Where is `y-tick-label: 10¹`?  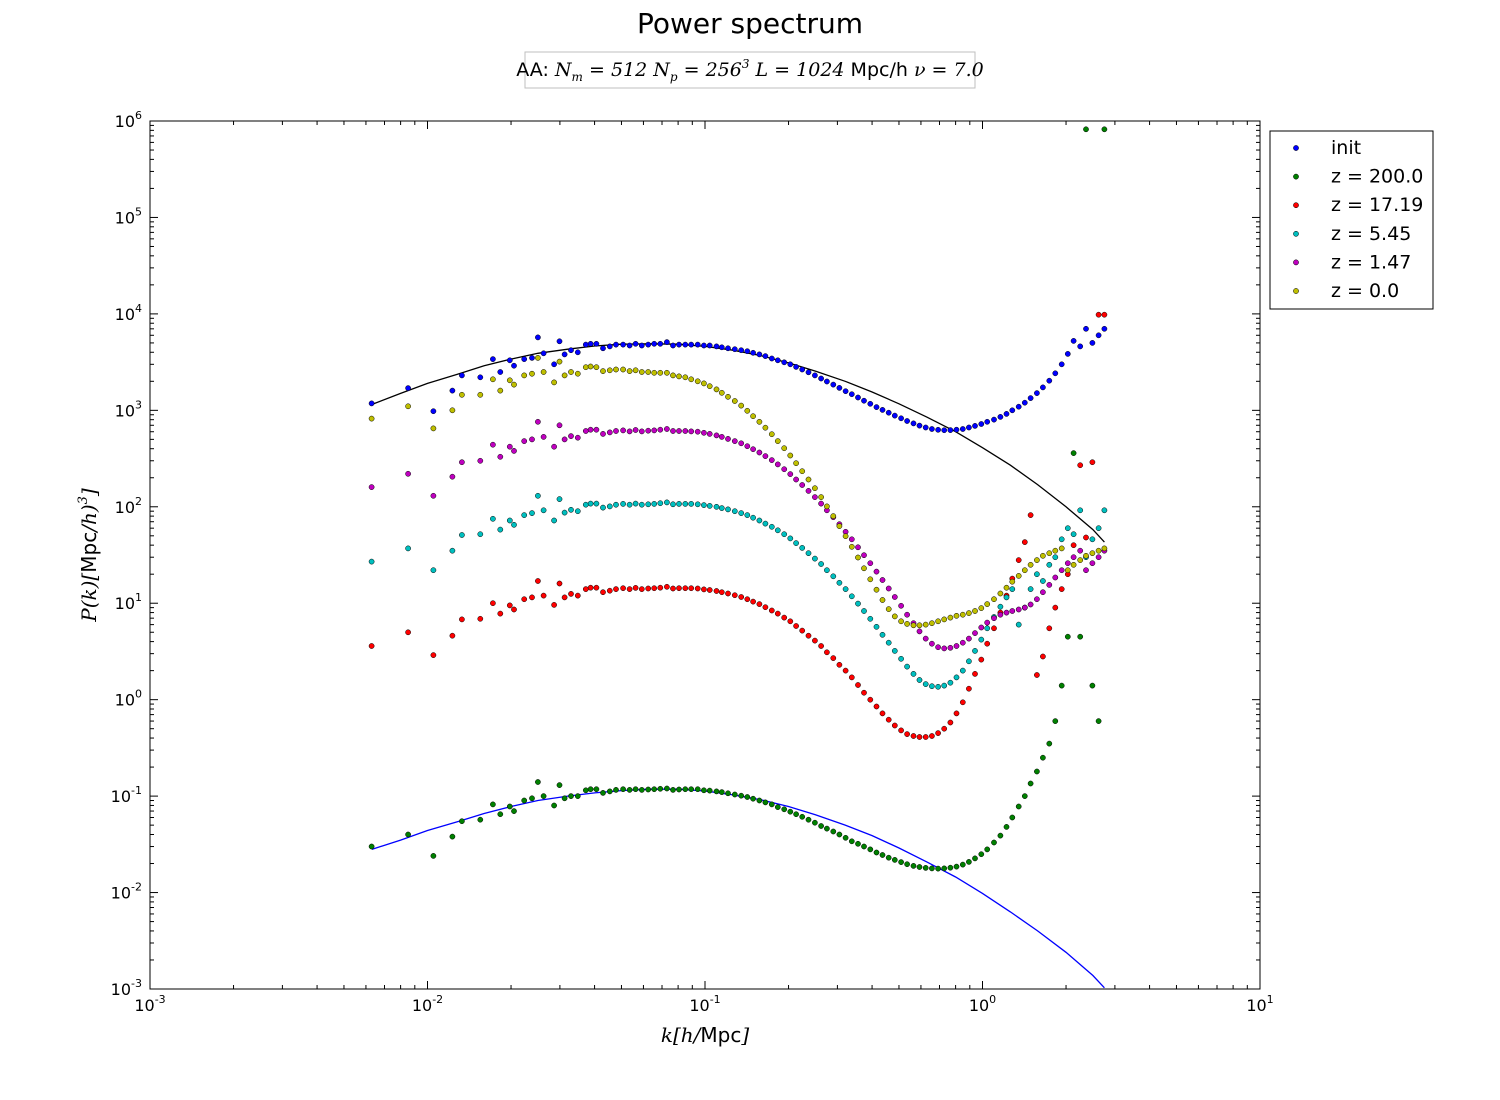 y-tick-label: 10¹ is located at coordinates (128, 602).